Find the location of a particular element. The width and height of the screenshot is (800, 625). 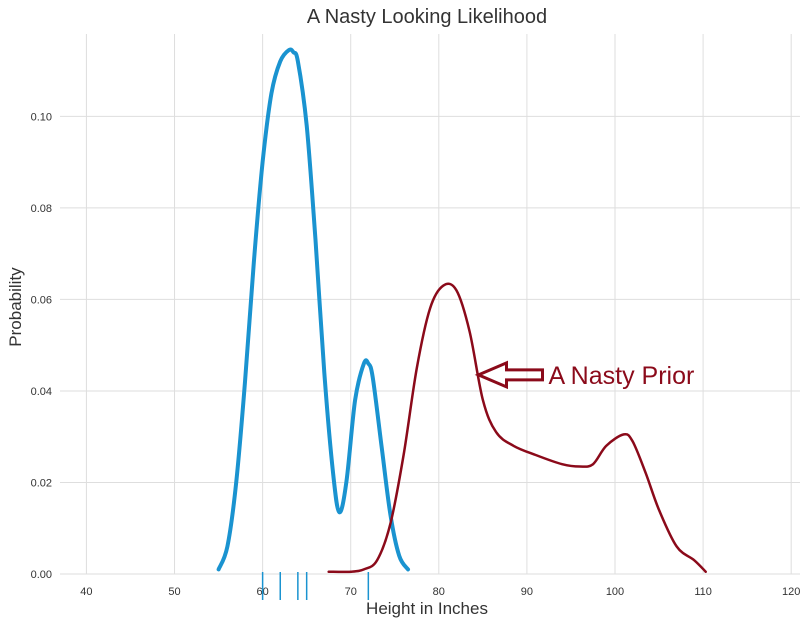

y-tick-label: 0.00 is located at coordinates (41, 575).